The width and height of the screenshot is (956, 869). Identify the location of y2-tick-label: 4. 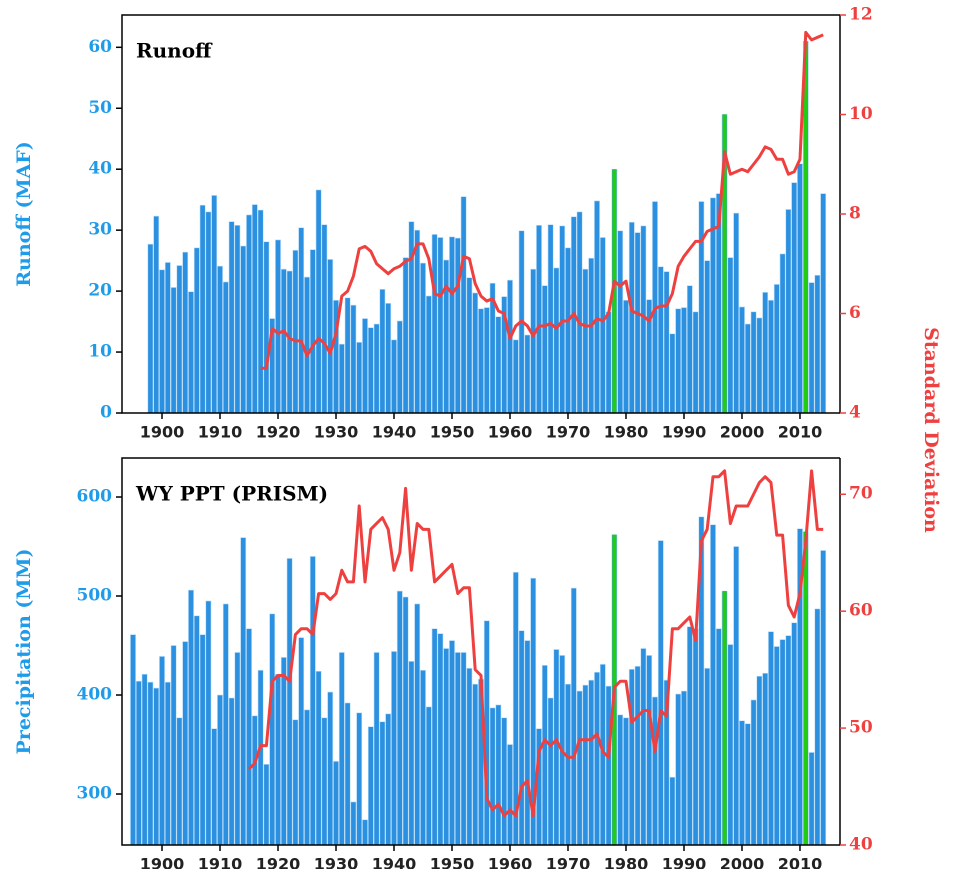
(855, 413).